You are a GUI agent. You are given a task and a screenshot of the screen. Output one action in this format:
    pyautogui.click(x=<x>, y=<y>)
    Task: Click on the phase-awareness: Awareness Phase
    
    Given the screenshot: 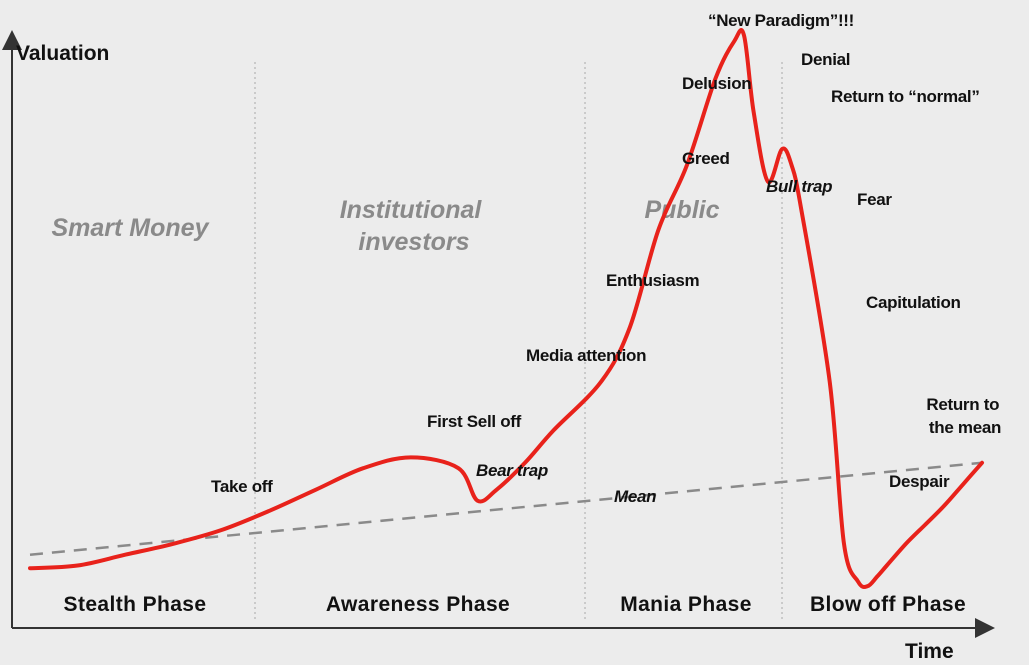 What is the action you would take?
    pyautogui.click(x=418, y=604)
    